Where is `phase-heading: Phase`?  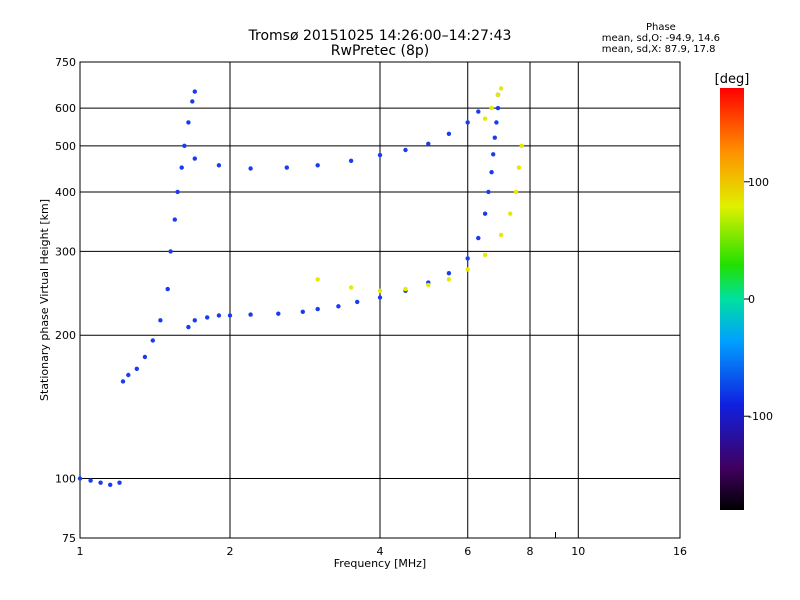 phase-heading: Phase is located at coordinates (660, 27).